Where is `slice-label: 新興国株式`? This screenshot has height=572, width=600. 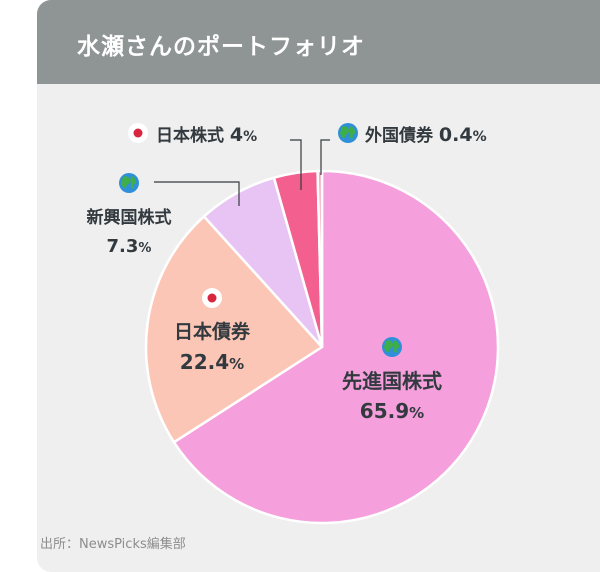
slice-label: 新興国株式 is located at coordinates (129, 217).